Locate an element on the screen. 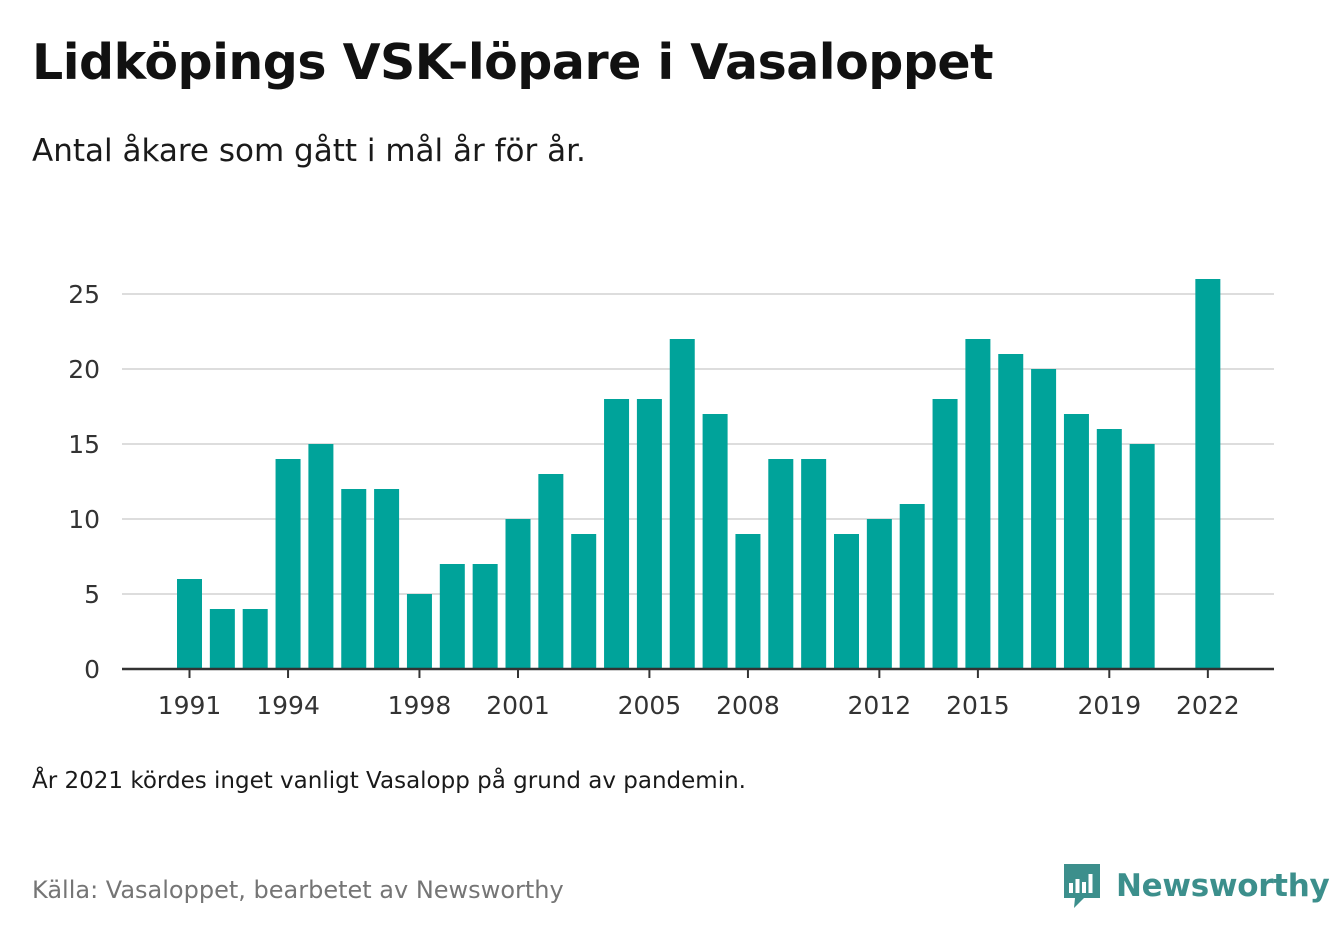 This screenshot has width=1340, height=940. bar-2011 is located at coordinates (846, 601).